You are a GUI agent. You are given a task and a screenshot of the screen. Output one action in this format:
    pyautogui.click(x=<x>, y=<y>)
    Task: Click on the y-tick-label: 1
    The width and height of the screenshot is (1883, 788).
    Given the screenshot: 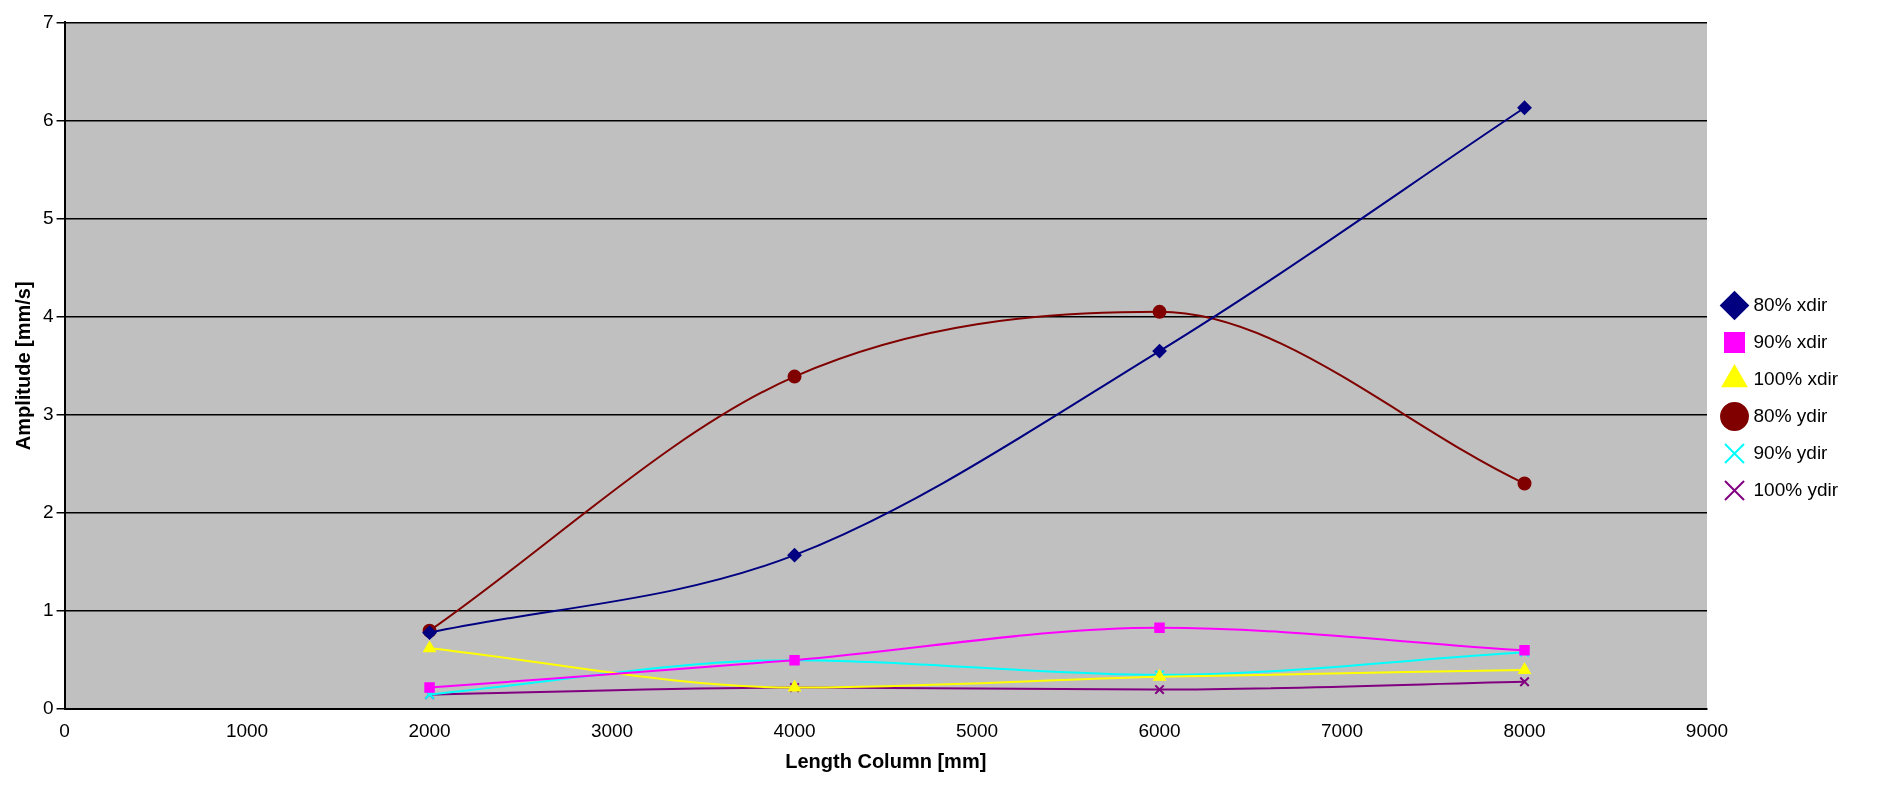 What is the action you would take?
    pyautogui.click(x=48, y=610)
    